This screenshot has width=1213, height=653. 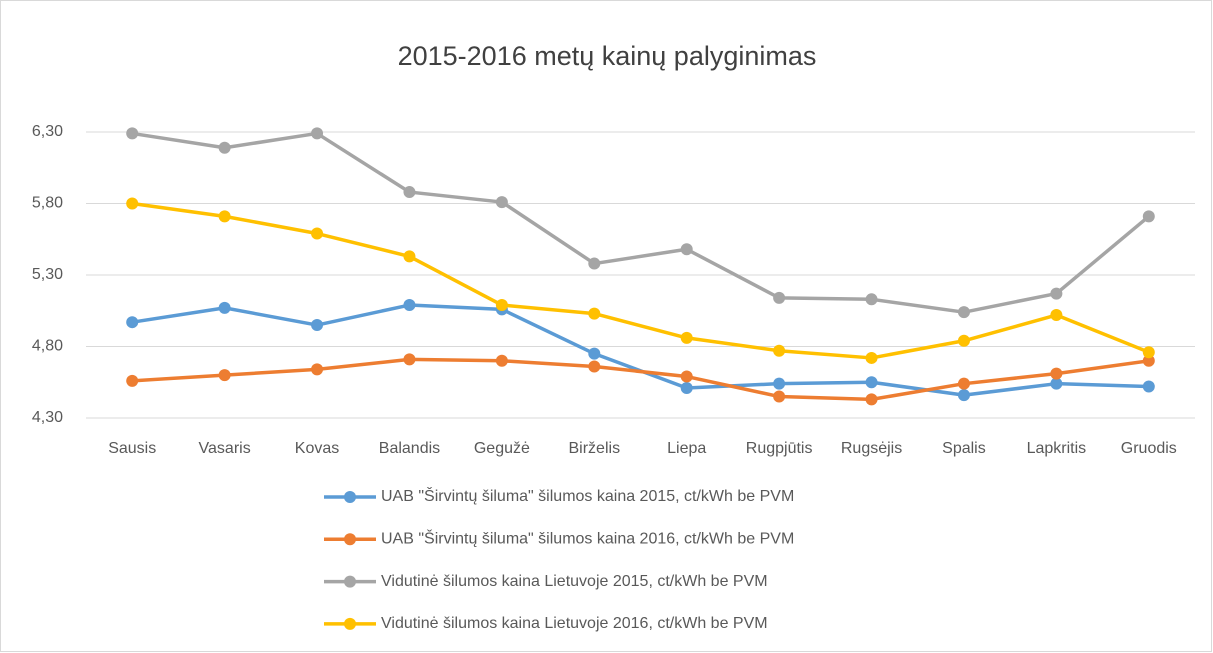 I want to click on x-tick-label: Spalis, so click(x=964, y=448).